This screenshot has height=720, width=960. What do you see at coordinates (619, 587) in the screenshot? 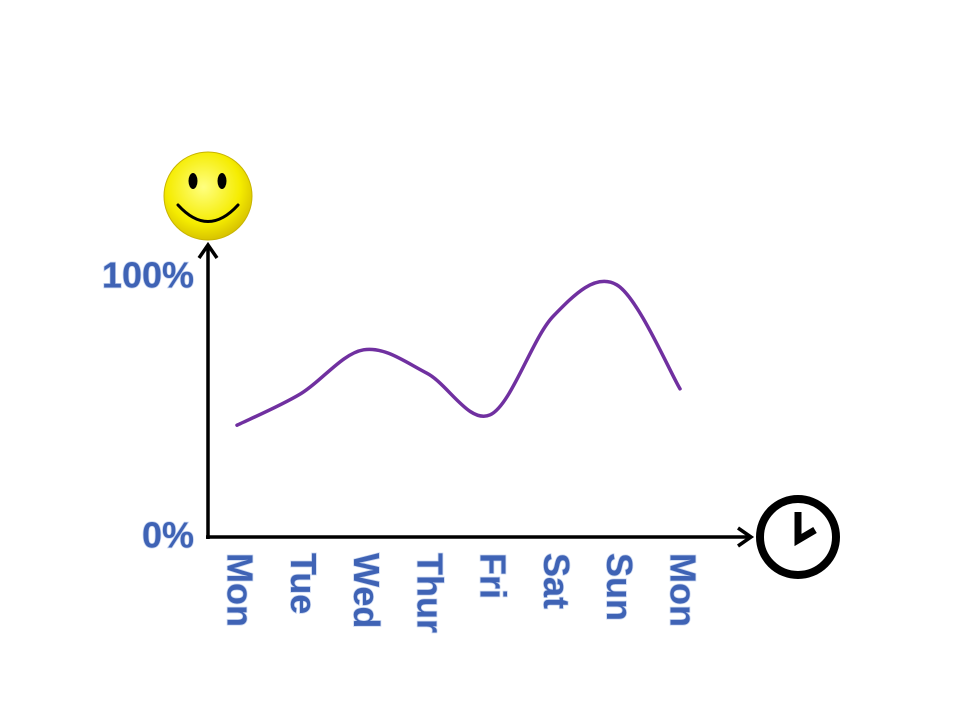
I see `x-tick-label: Sun` at bounding box center [619, 587].